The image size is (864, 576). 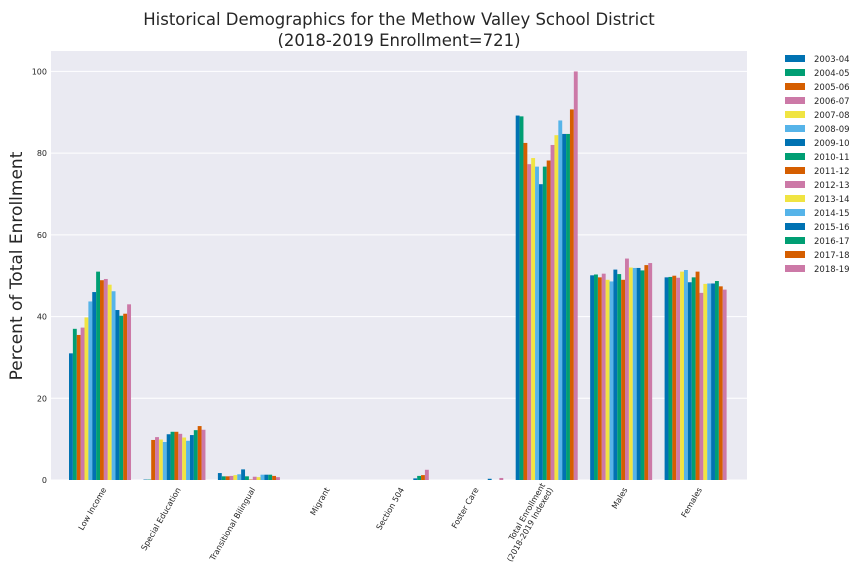 What do you see at coordinates (42, 317) in the screenshot?
I see `y-tick-label: 40` at bounding box center [42, 317].